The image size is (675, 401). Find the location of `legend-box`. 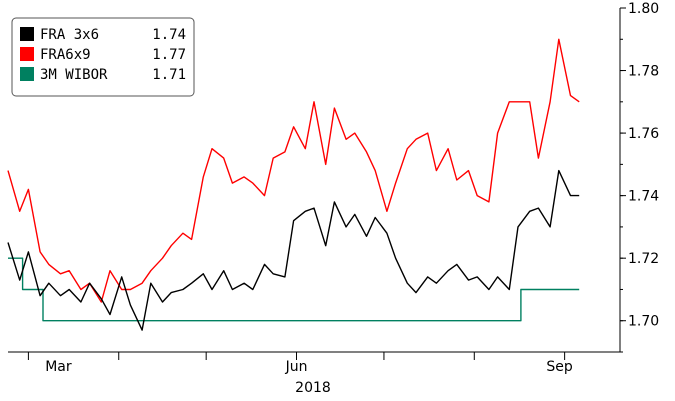

legend-box is located at coordinates (103, 57).